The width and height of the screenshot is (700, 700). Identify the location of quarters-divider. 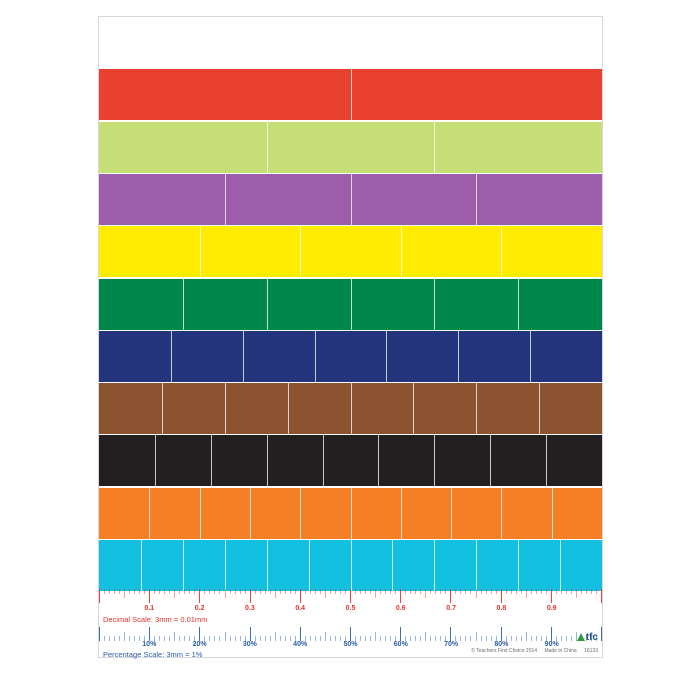
(351, 199).